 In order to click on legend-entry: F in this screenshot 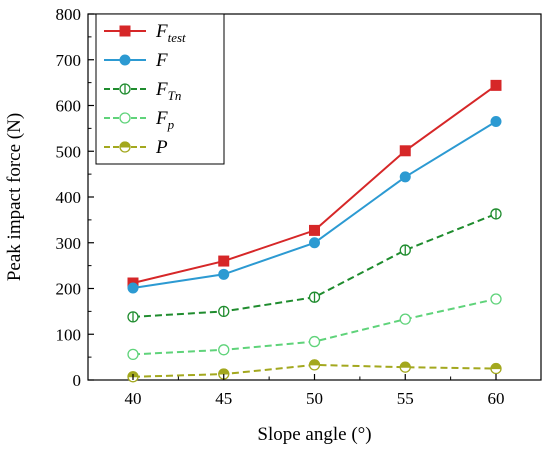, I will do `click(136, 60)`.